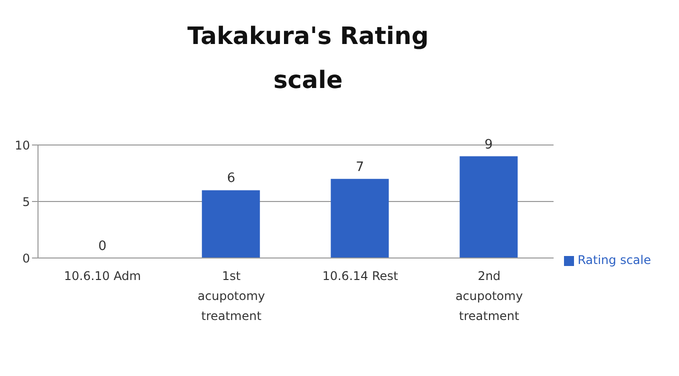 The image size is (679, 376). Describe the element at coordinates (231, 178) in the screenshot. I see `data-label: 6` at that location.